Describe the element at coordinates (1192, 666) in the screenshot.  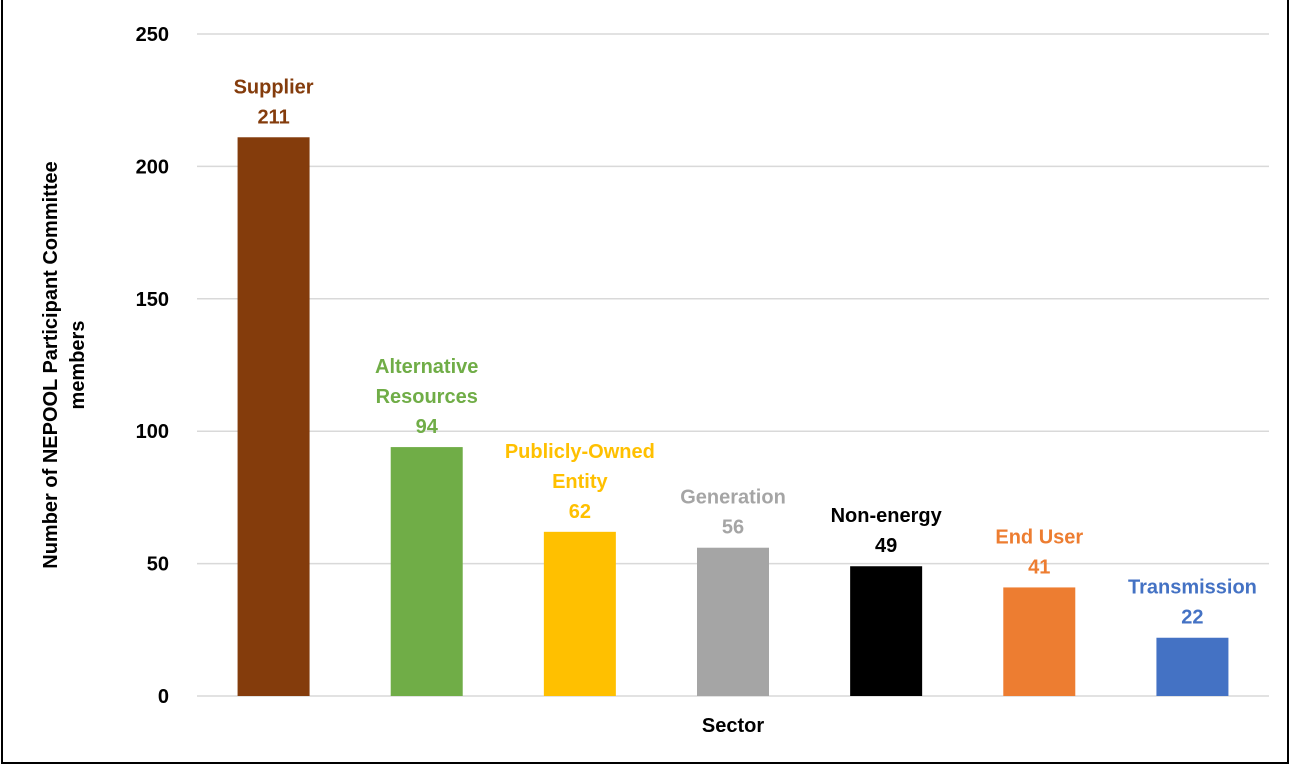
I see `bar-transmission` at that location.